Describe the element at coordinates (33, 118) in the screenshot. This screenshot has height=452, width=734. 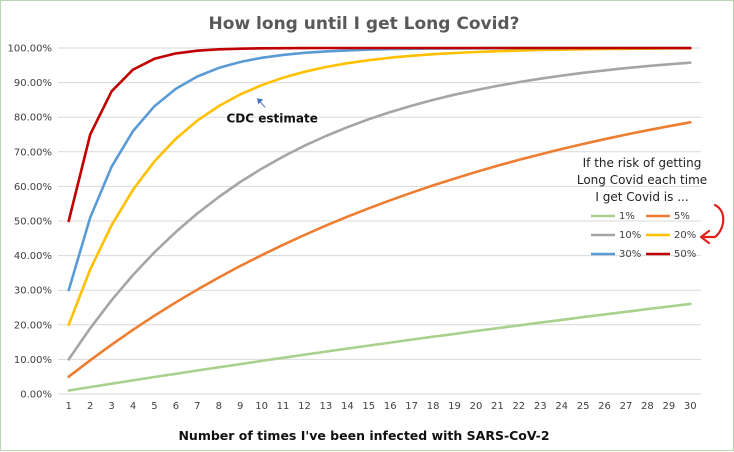
I see `y-tick-label: 80.00%` at that location.